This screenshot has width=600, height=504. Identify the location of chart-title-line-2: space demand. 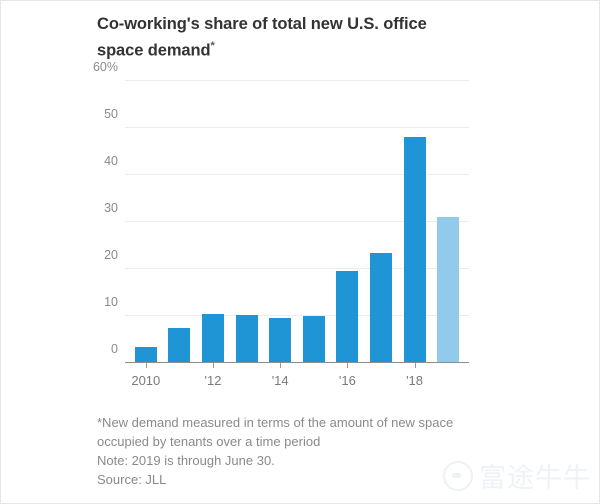
(154, 50).